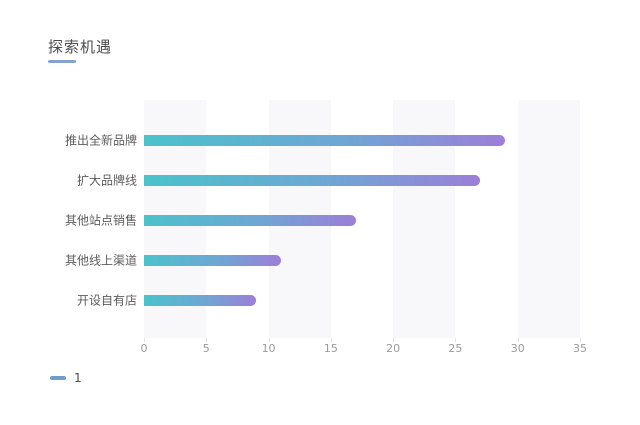  I want to click on x-axis-tick-label: 25, so click(455, 348).